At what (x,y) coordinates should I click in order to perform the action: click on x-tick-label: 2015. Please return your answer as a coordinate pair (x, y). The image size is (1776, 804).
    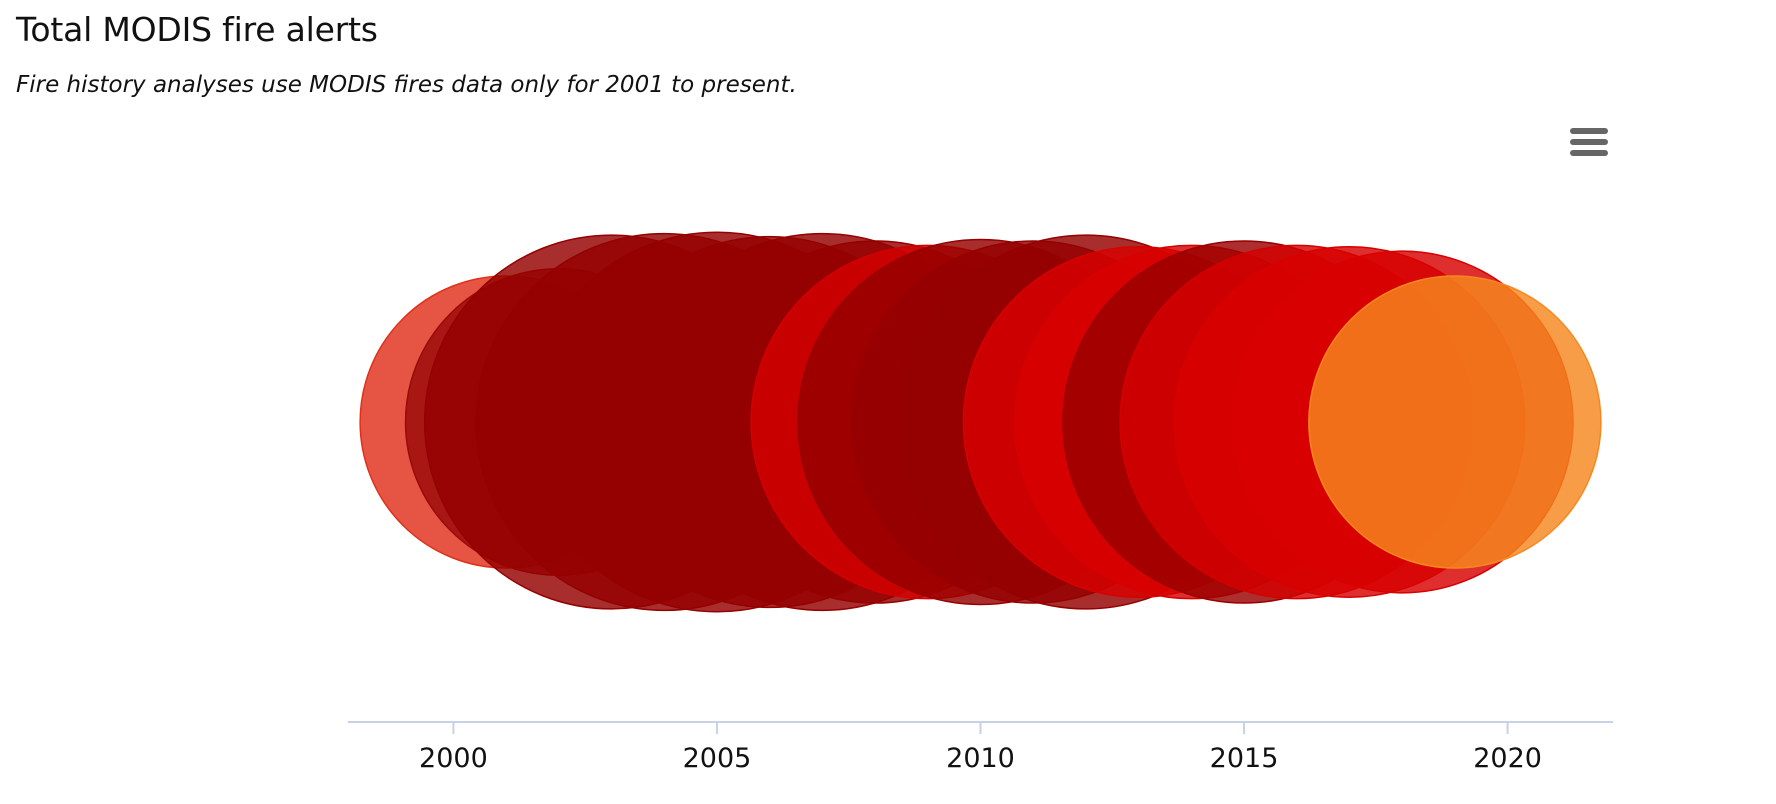
    Looking at the image, I should click on (1244, 758).